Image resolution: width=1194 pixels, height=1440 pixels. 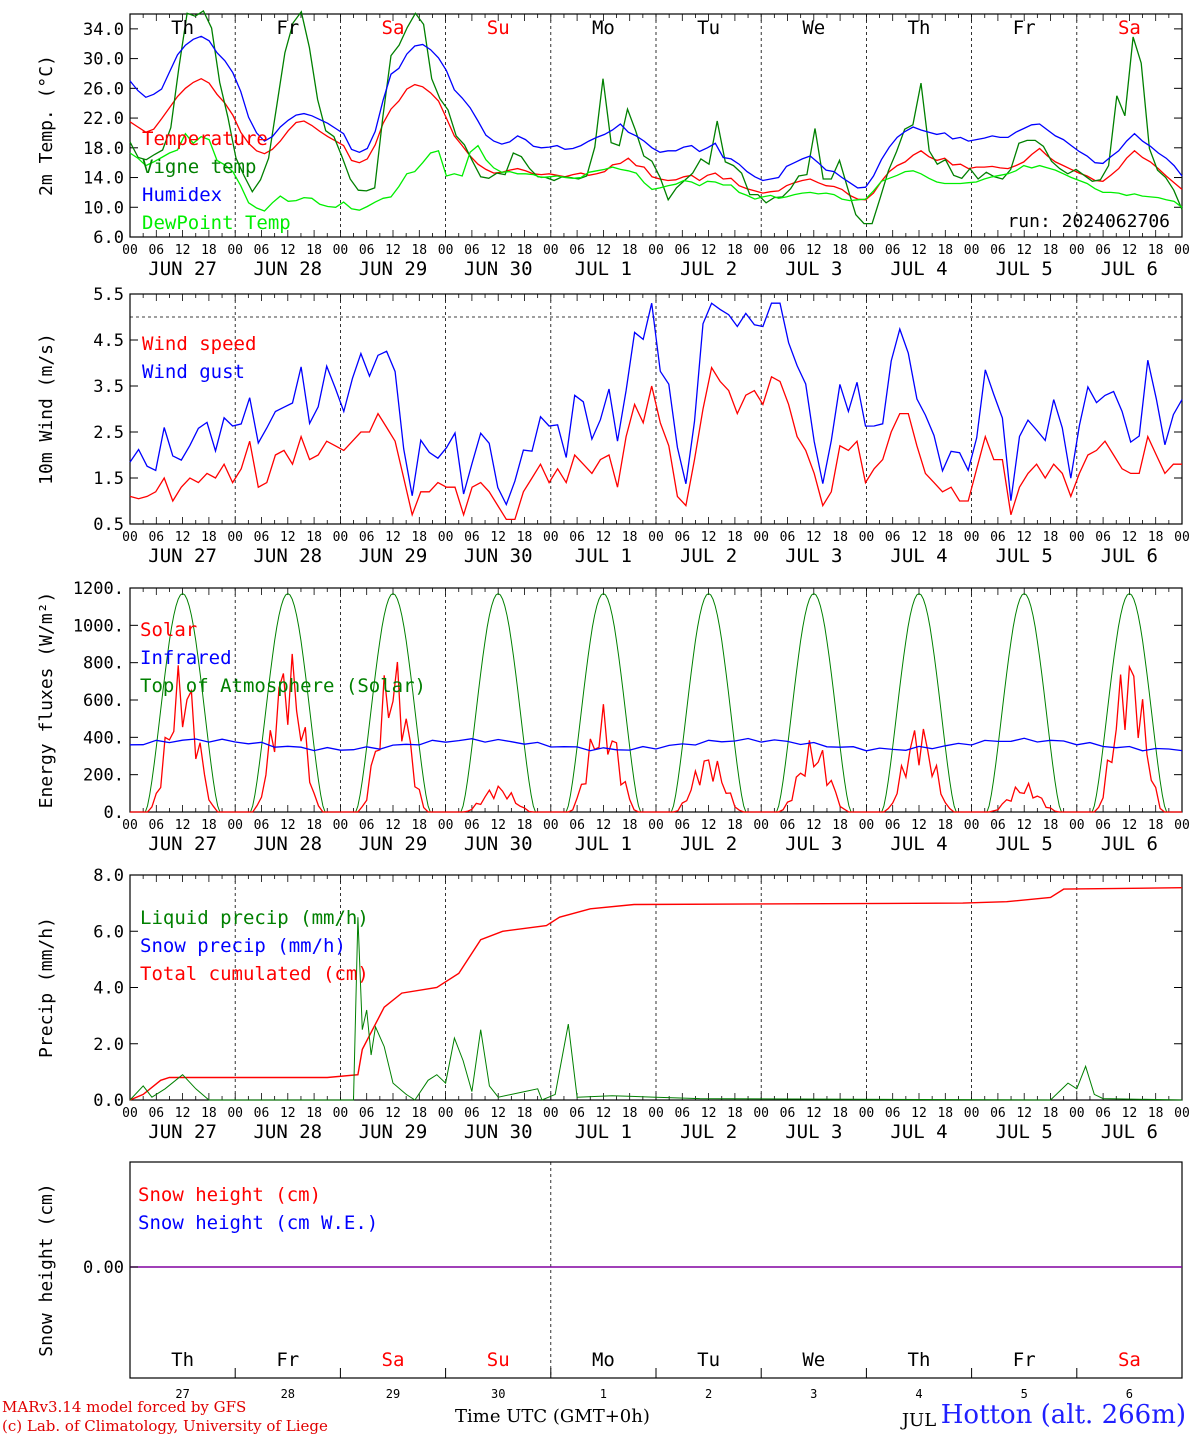 I want to click on bottom-date-label: 28, so click(x=288, y=1394).